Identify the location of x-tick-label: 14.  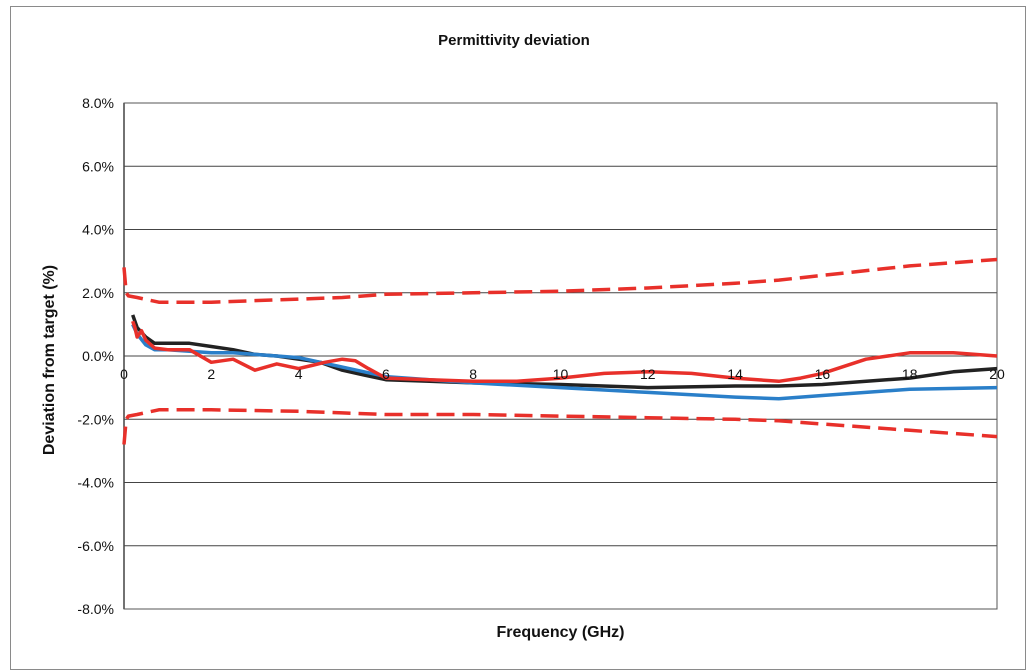
(735, 374).